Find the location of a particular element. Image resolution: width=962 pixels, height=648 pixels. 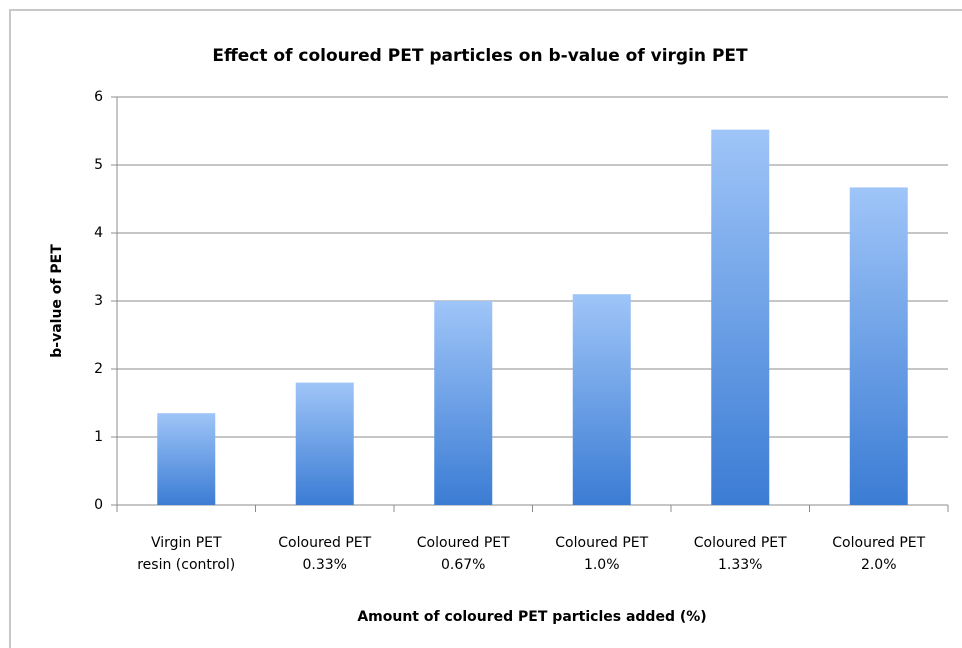

y-tick-label: 4 is located at coordinates (98, 233).